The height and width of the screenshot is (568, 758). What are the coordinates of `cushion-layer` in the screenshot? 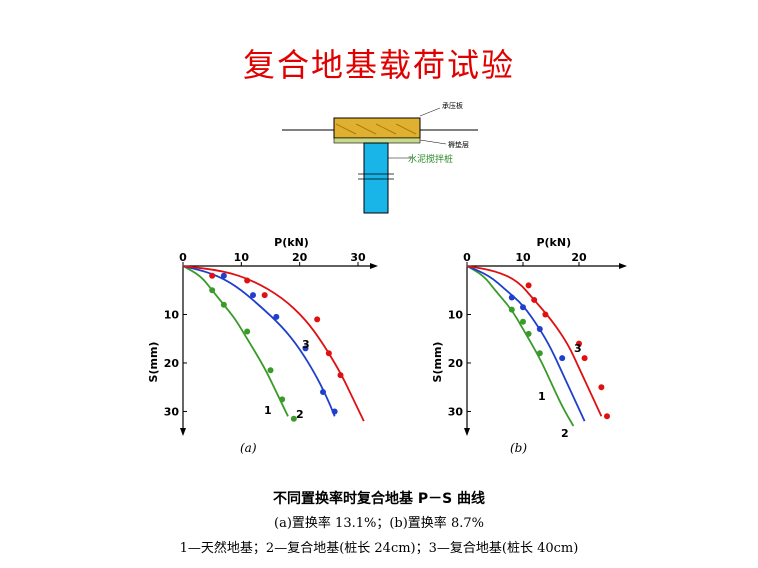 It's located at (377, 140).